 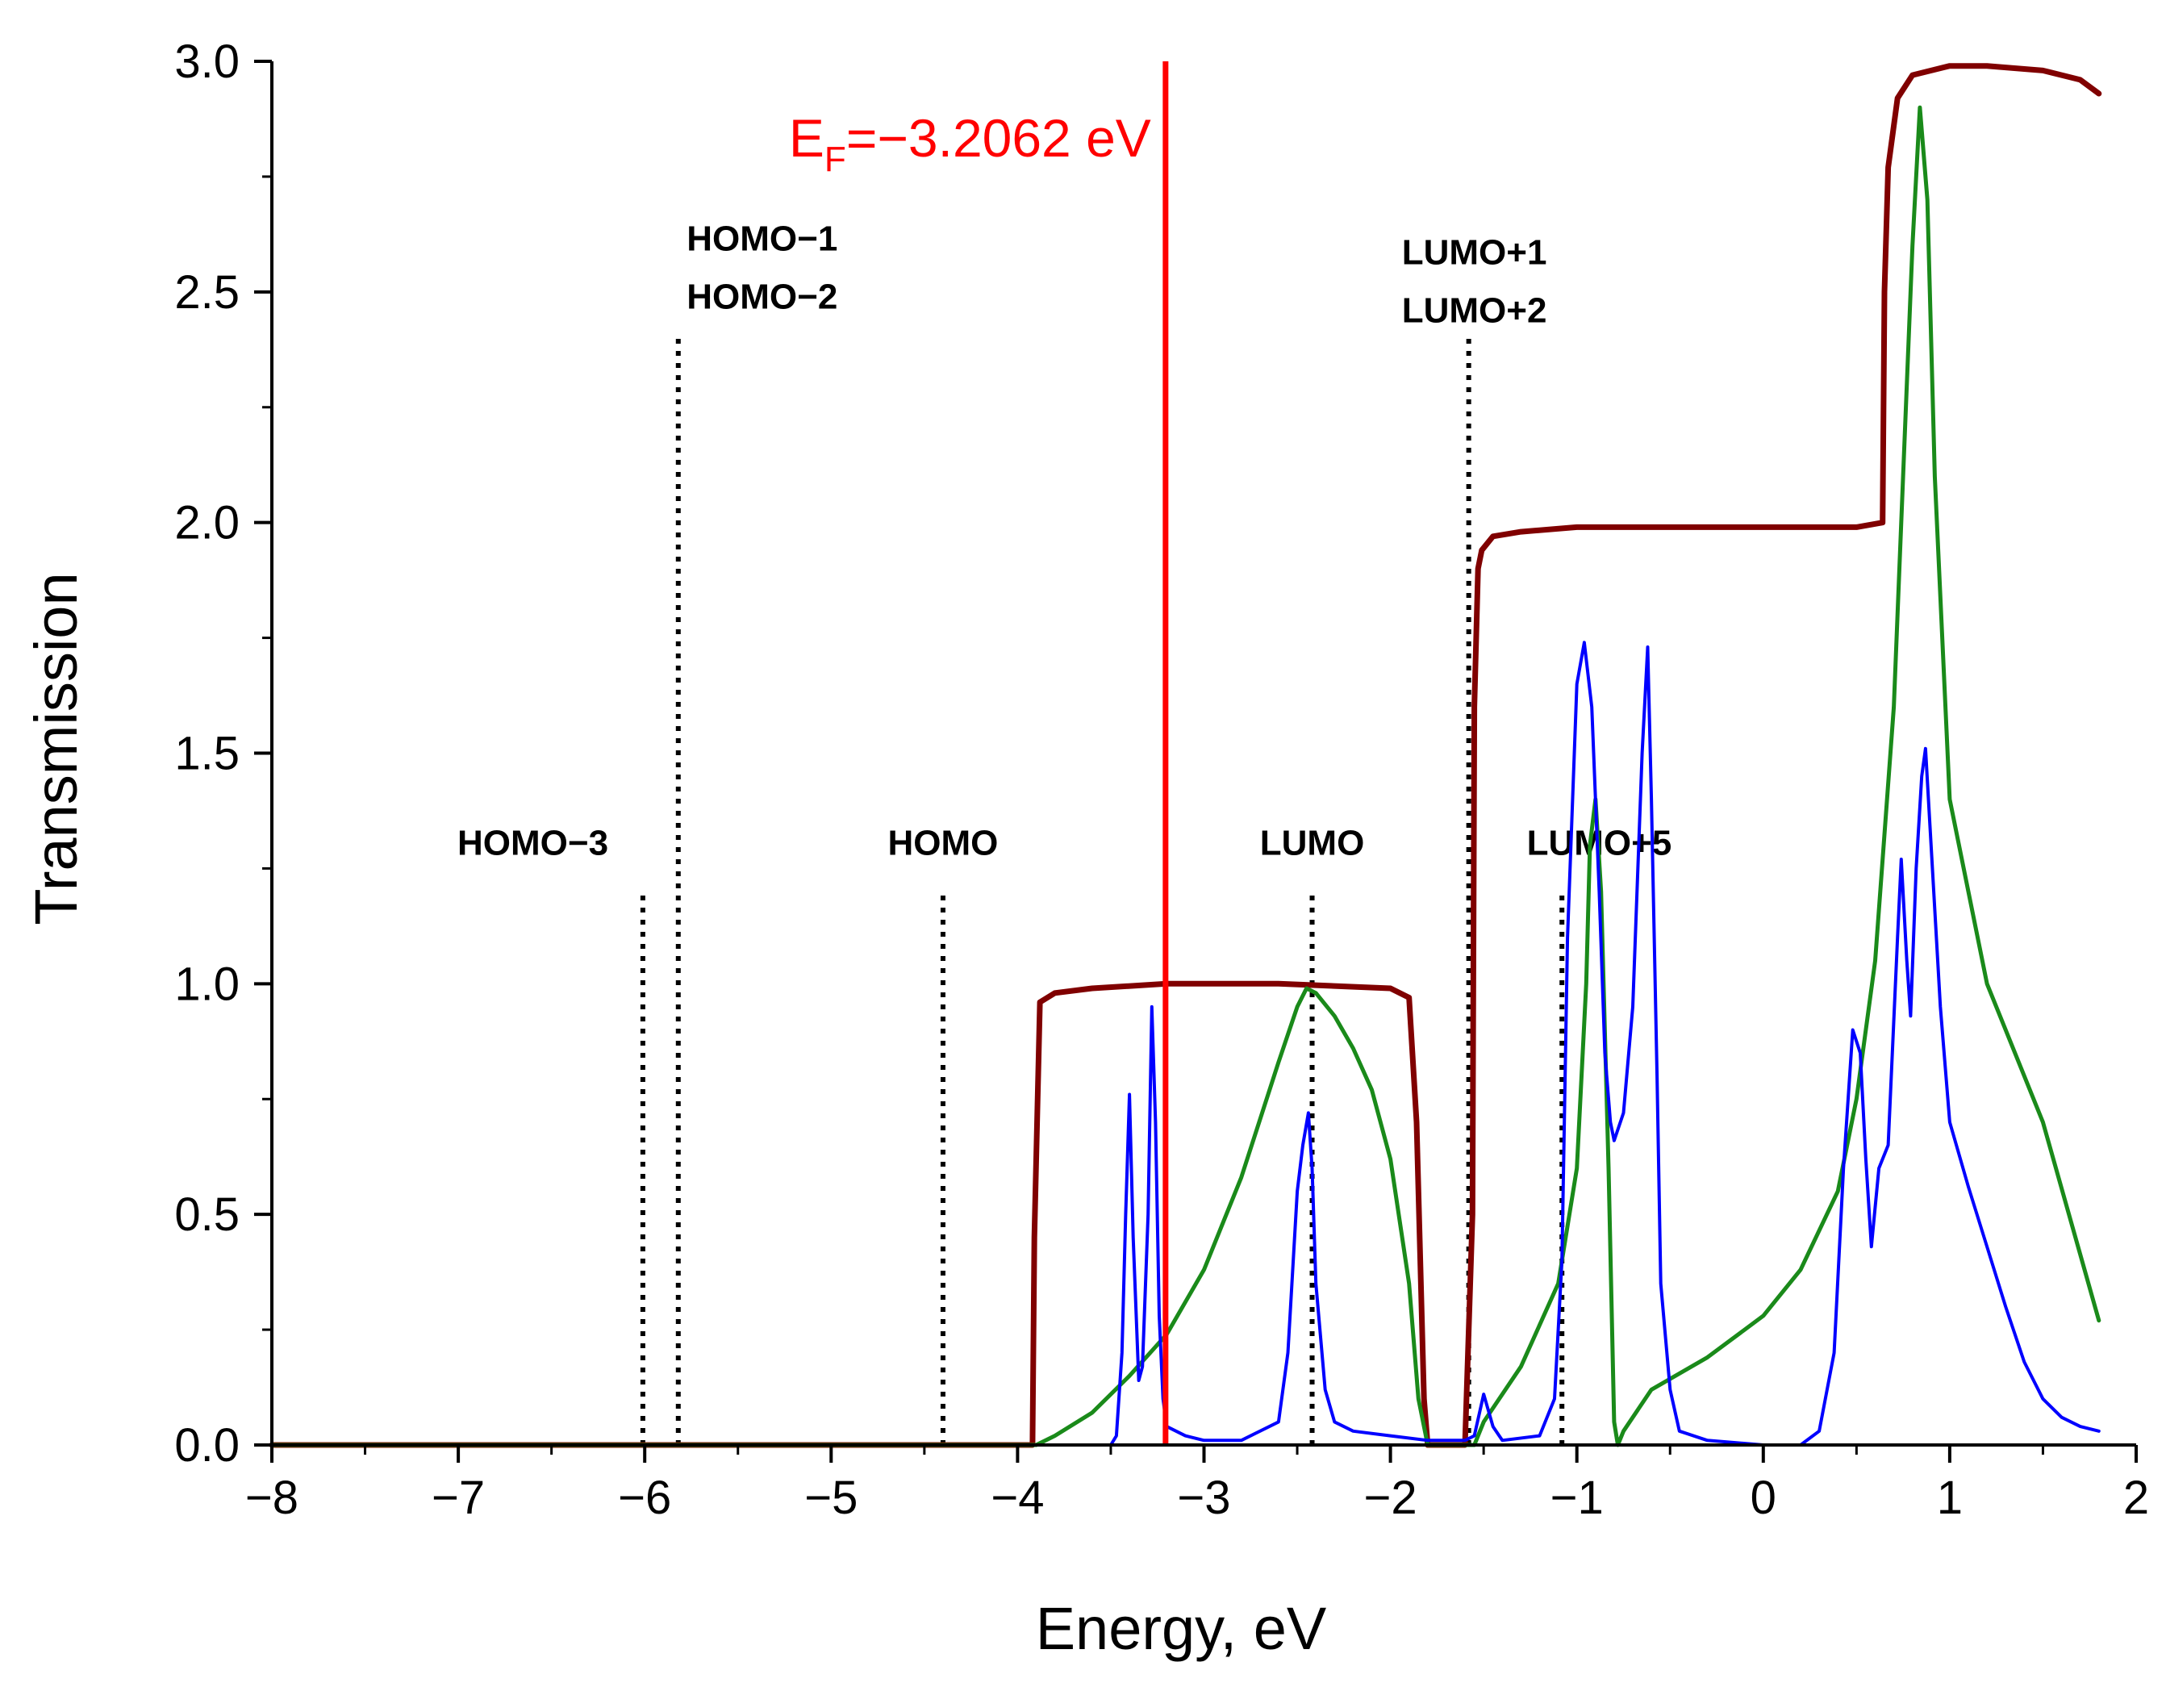 I want to click on orbital-label-homo-3-0: HOMO−3, so click(x=532, y=843).